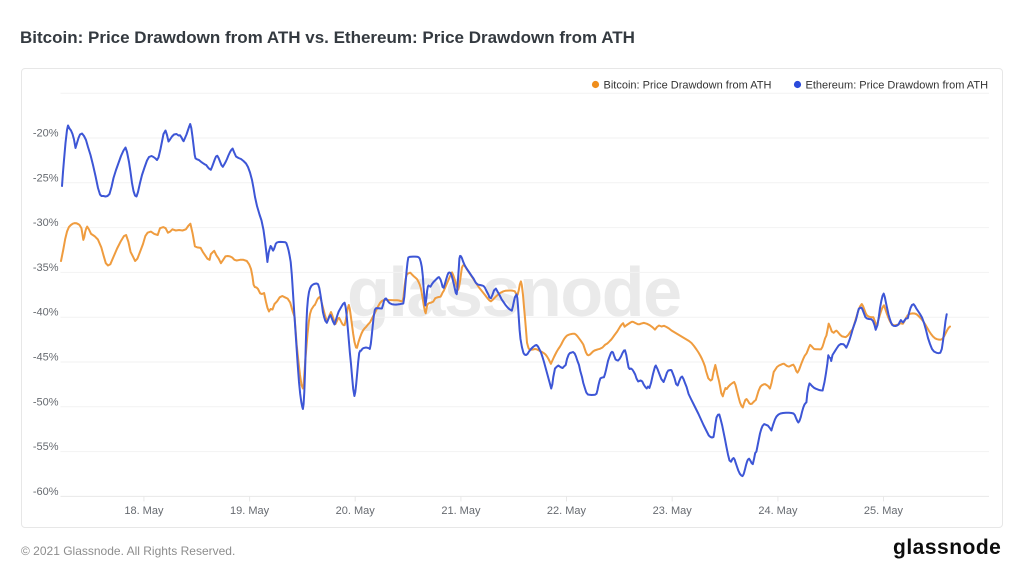 This screenshot has width=1024, height=576. I want to click on svg-text:Ethereum: Price Drawdown from: Ethereum: Price Drawdown from ATH, so click(897, 85).